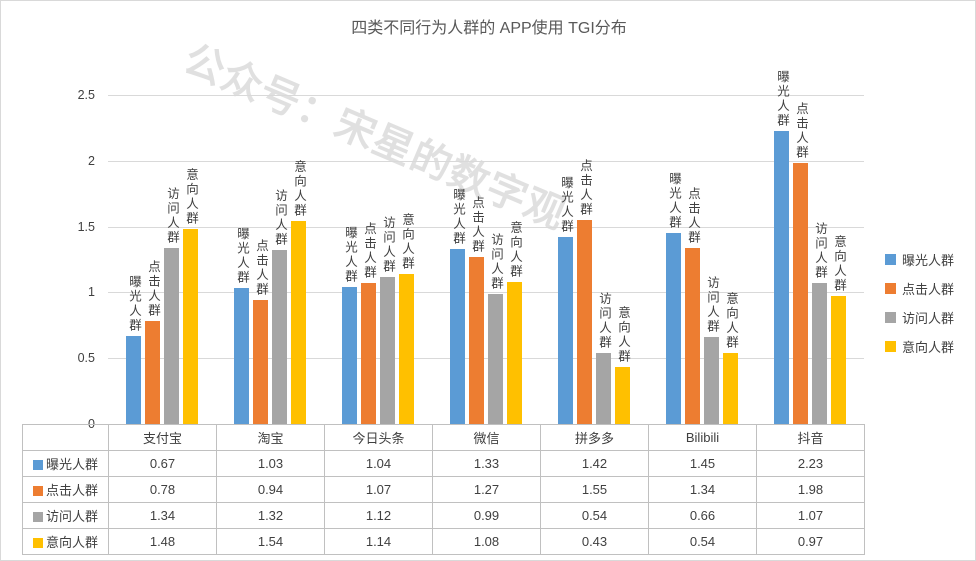  What do you see at coordinates (702, 437) in the screenshot?
I see `category-header-cell: Bilibili` at bounding box center [702, 437].